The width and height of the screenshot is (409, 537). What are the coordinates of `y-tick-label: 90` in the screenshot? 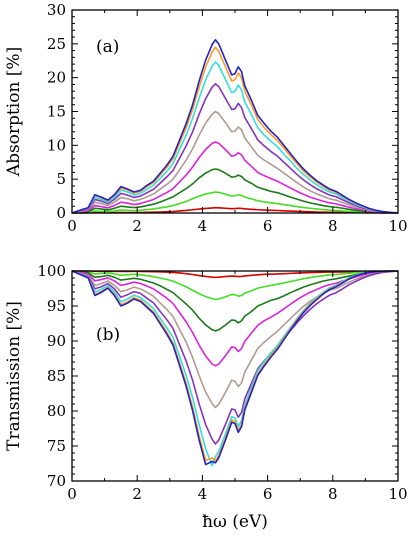 It's located at (56, 341).